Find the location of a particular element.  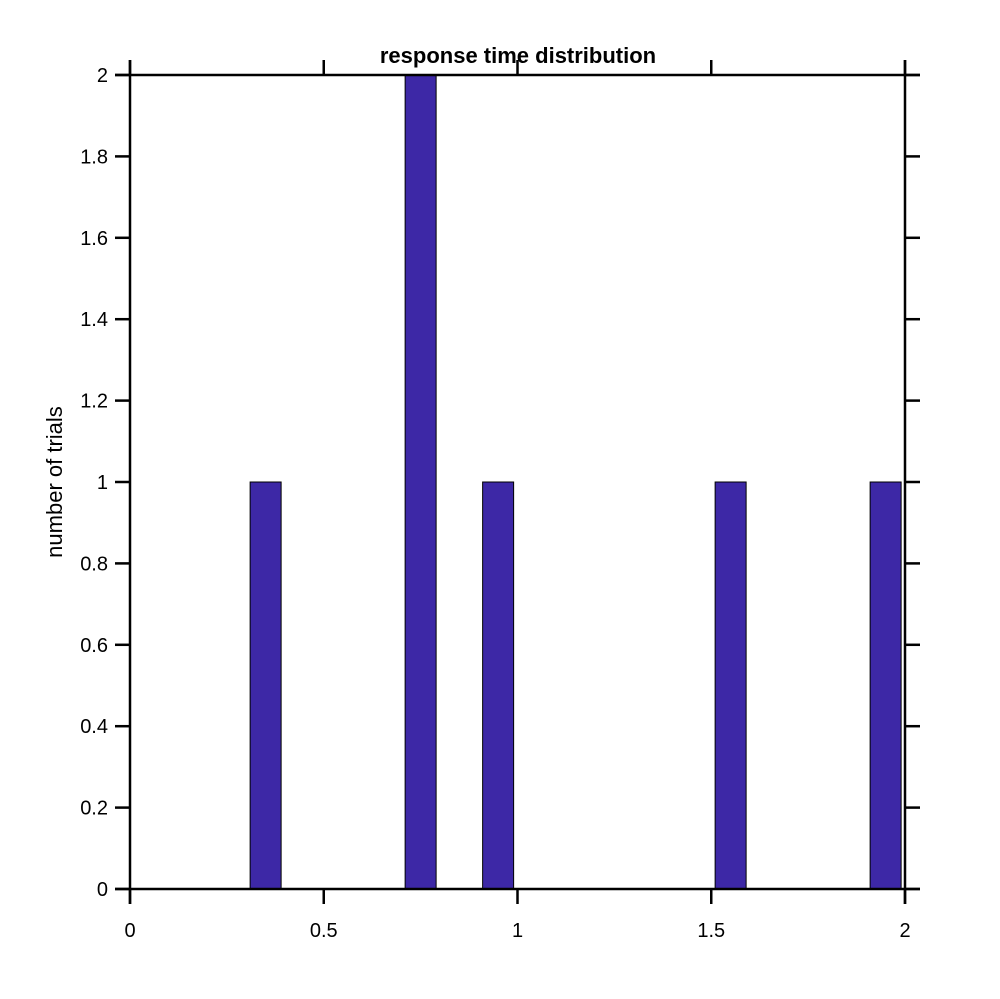

y-tick-label-10: 2 is located at coordinates (102, 76).